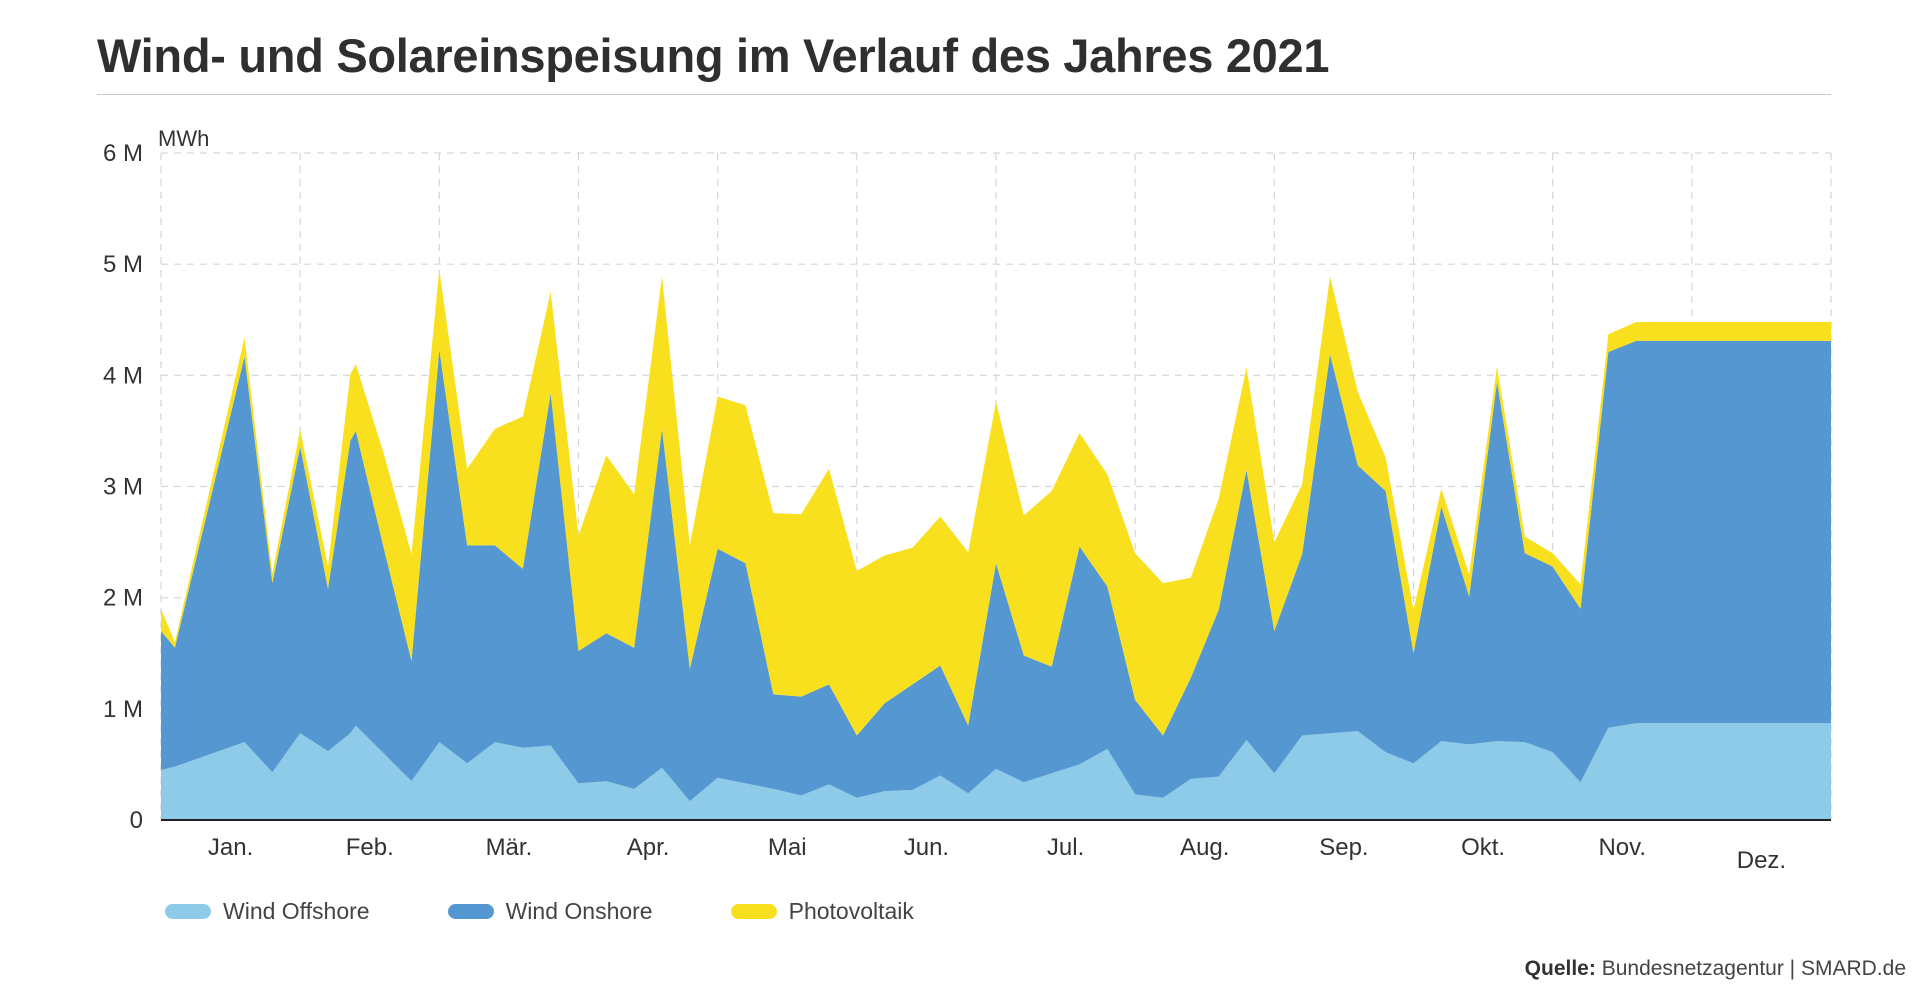 The height and width of the screenshot is (993, 1920). What do you see at coordinates (1761, 860) in the screenshot?
I see `x-tick-label: Dez.` at bounding box center [1761, 860].